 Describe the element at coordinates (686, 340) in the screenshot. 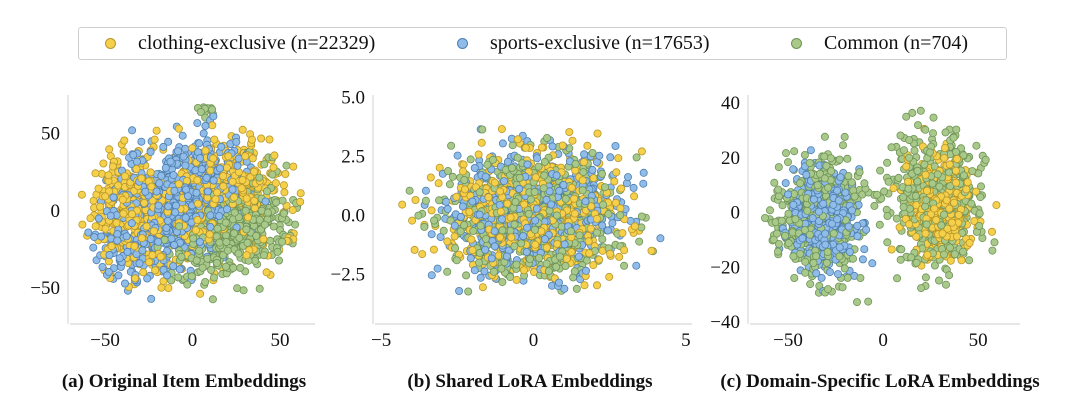

I see `x-tick-label: 5` at that location.